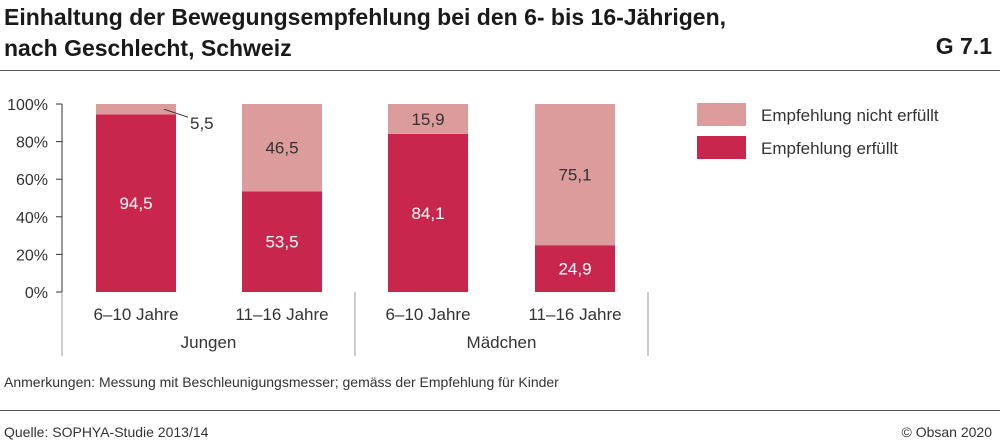  I want to click on source-text: Quelle: SOPHYA-Studie 2013/14, so click(106, 432).